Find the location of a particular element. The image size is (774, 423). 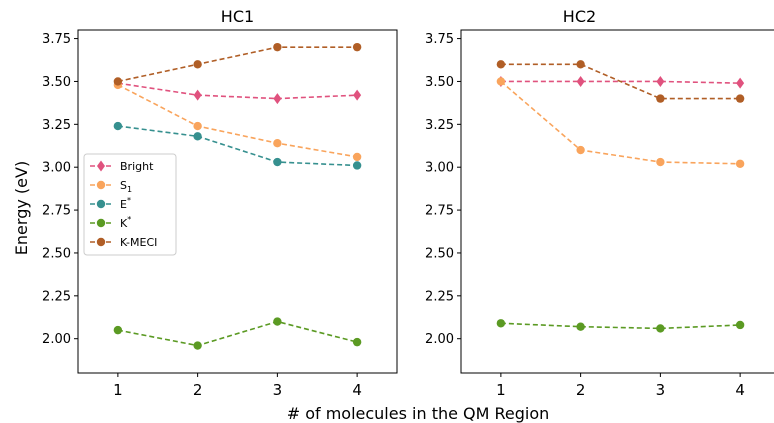

legend-box is located at coordinates (130, 204).